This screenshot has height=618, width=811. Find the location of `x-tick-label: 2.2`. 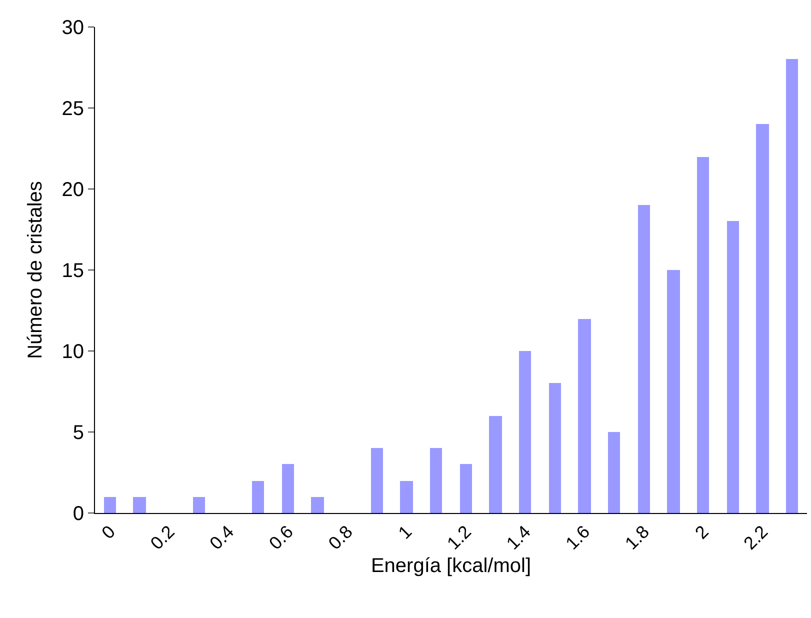

x-tick-label: 2.2 is located at coordinates (756, 538).